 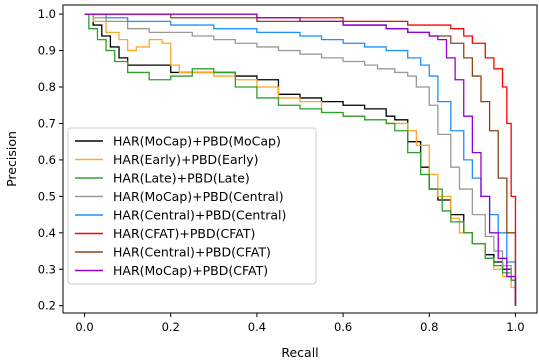 What do you see at coordinates (47, 233) in the screenshot?
I see `y-tick-label: 0.4` at bounding box center [47, 233].